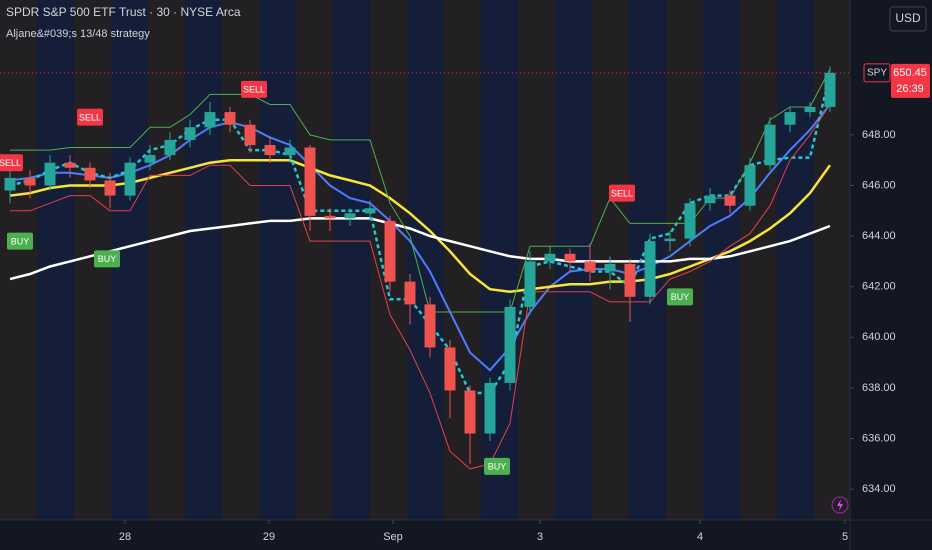 The image size is (932, 550). What do you see at coordinates (879, 388) in the screenshot?
I see `y-tick-label: 638.00` at bounding box center [879, 388].